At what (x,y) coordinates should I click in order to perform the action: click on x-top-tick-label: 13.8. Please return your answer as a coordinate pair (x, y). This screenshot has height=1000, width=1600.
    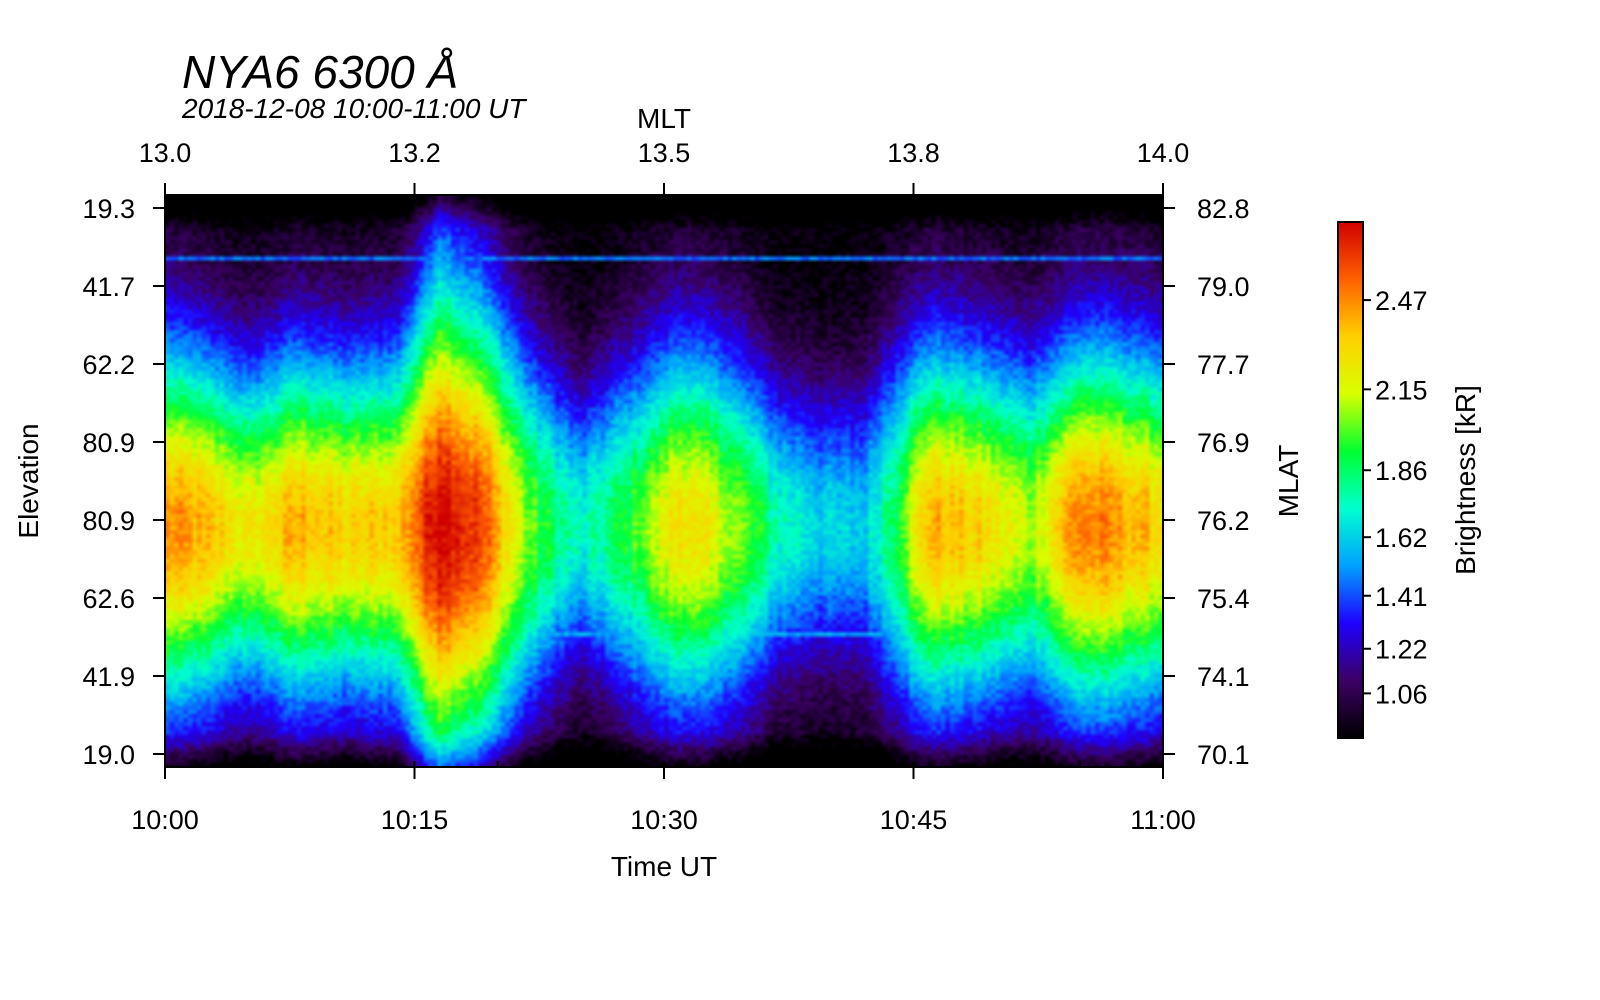
    Looking at the image, I should click on (913, 153).